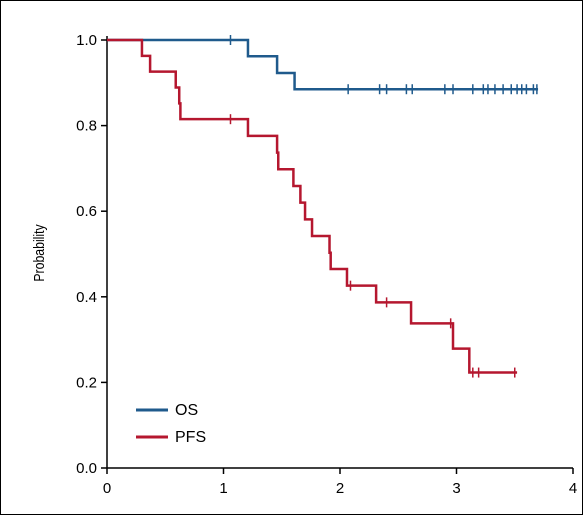 The image size is (585, 517). Describe the element at coordinates (86, 211) in the screenshot. I see `y-tick-label: 0.6` at that location.